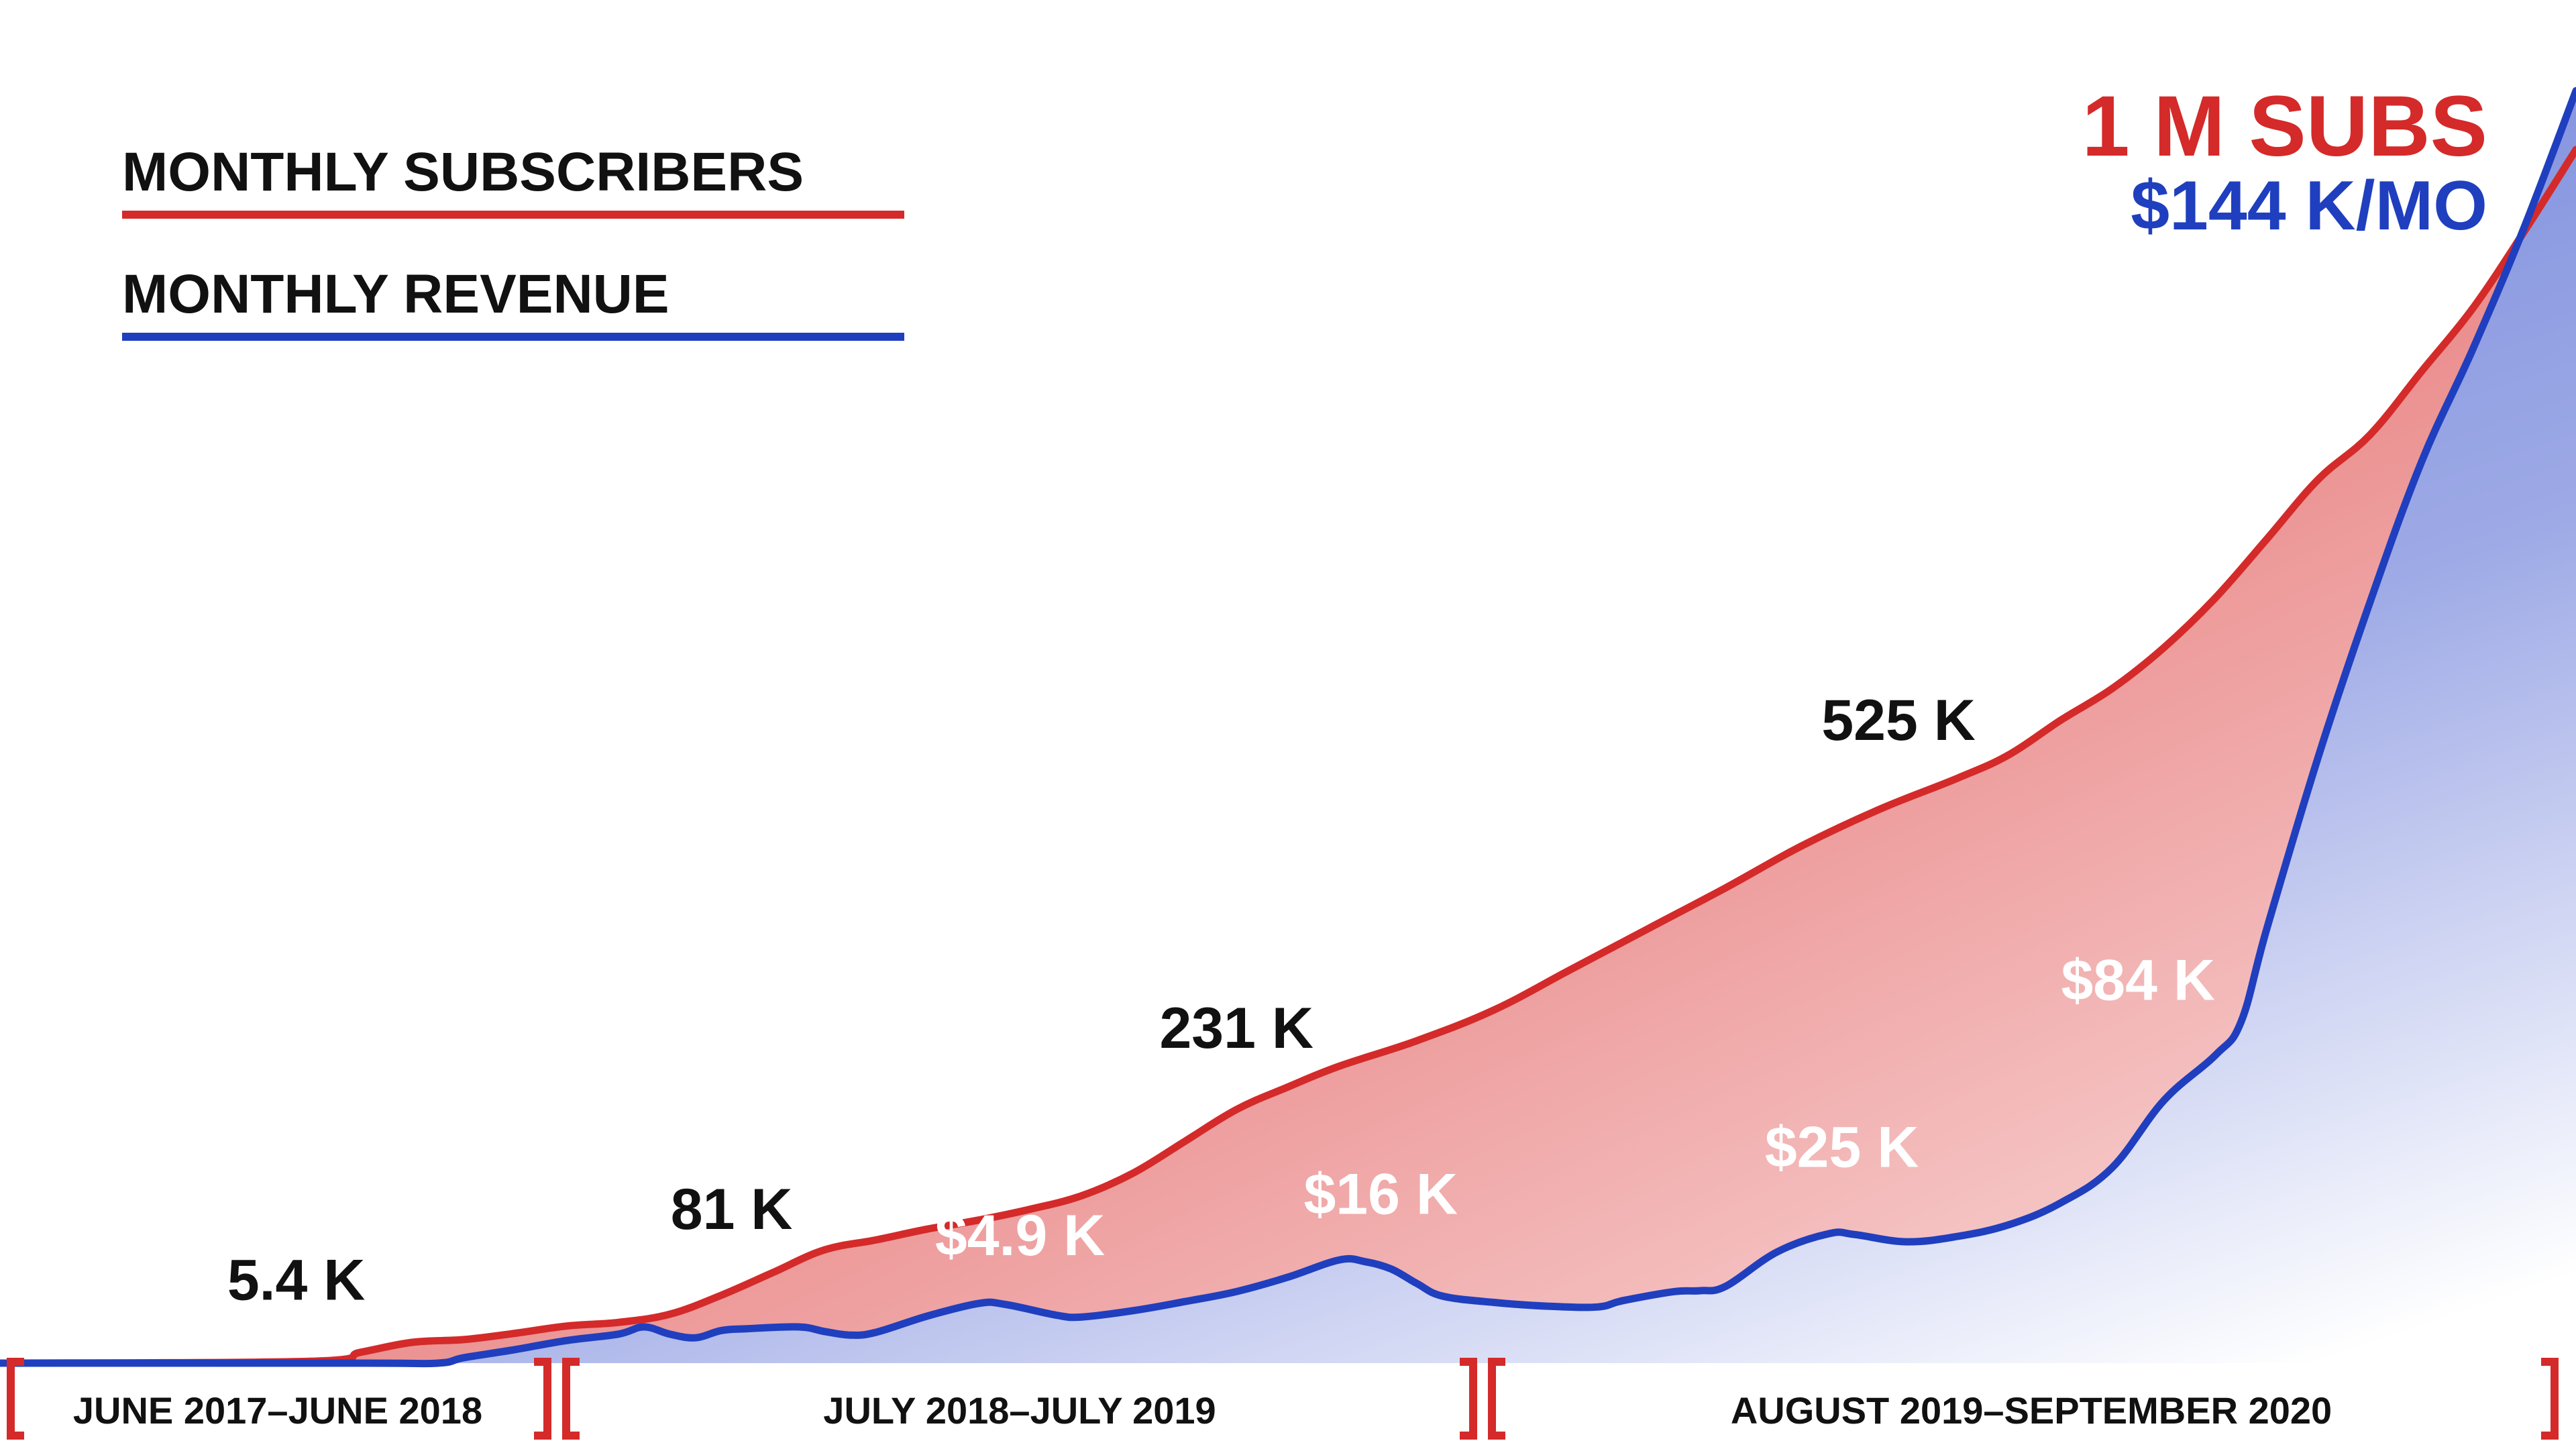 The height and width of the screenshot is (1449, 2576). I want to click on revenue-data-label: $84 K, so click(2138, 981).